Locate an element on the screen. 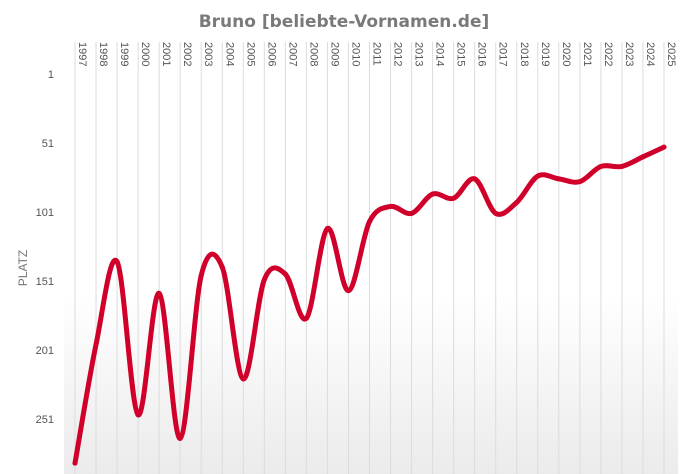 The image size is (689, 474). x-tick-label: 2018 is located at coordinates (524, 54).